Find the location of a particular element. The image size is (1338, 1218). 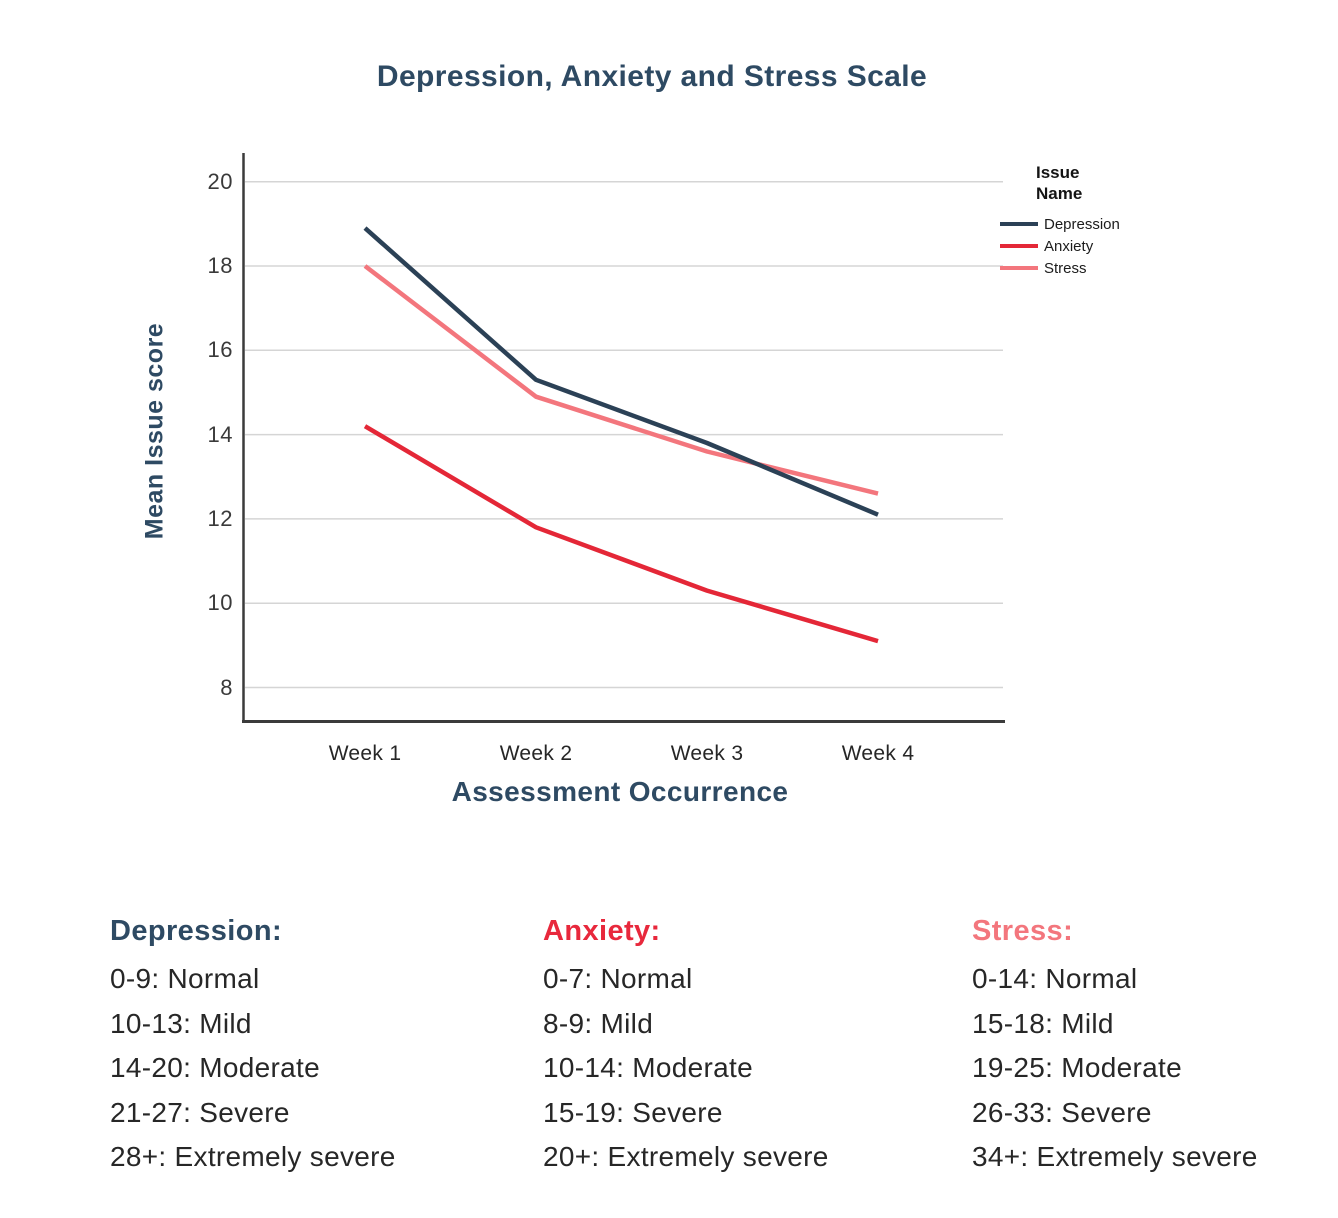

y-axis-title: Mean Issue score is located at coordinates (154, 431).